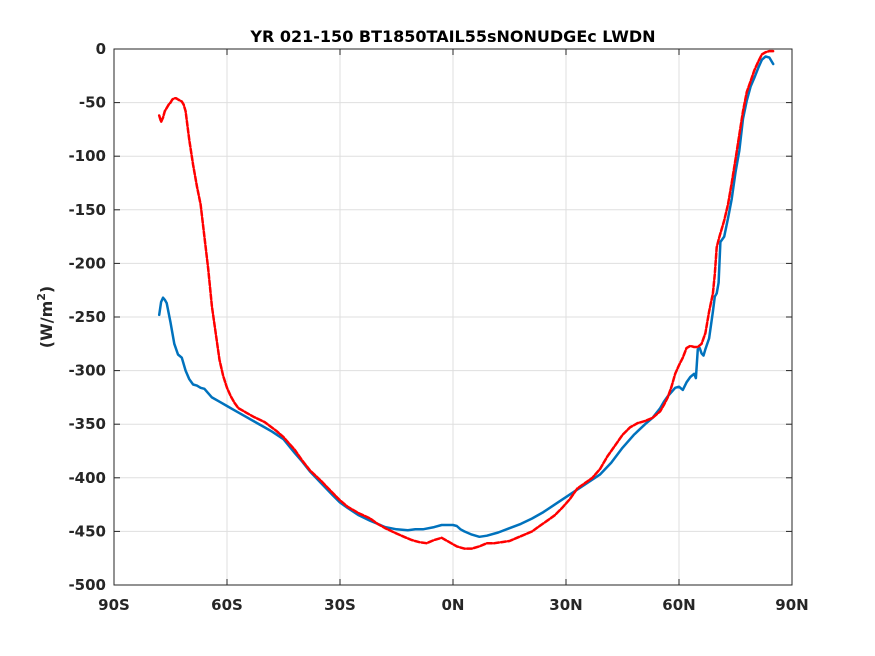  What do you see at coordinates (87, 585) in the screenshot?
I see `y-tick-label: -500` at bounding box center [87, 585].